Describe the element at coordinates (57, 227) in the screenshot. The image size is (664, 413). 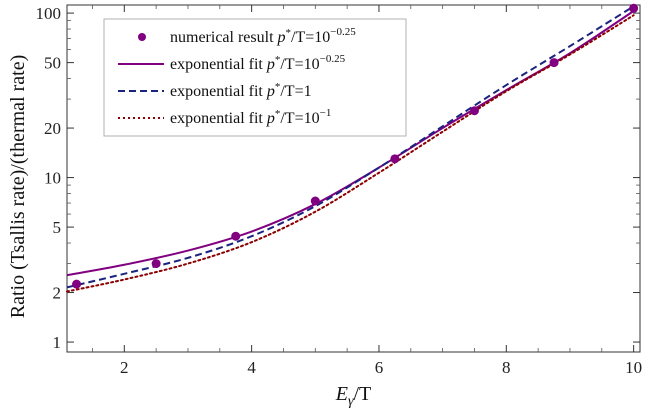
I see `y-tick-label: 5` at that location.